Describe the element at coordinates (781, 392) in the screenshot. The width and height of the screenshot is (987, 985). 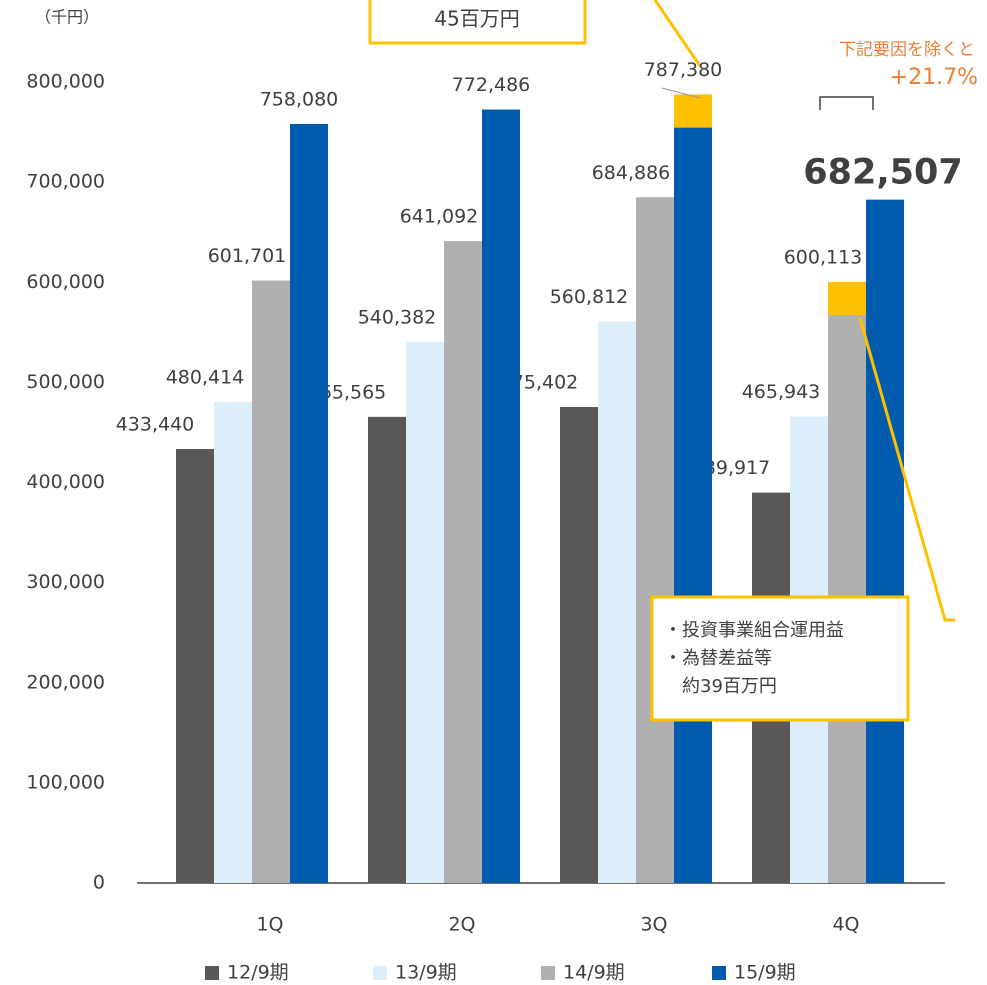
I see `value-label: 465,943` at that location.